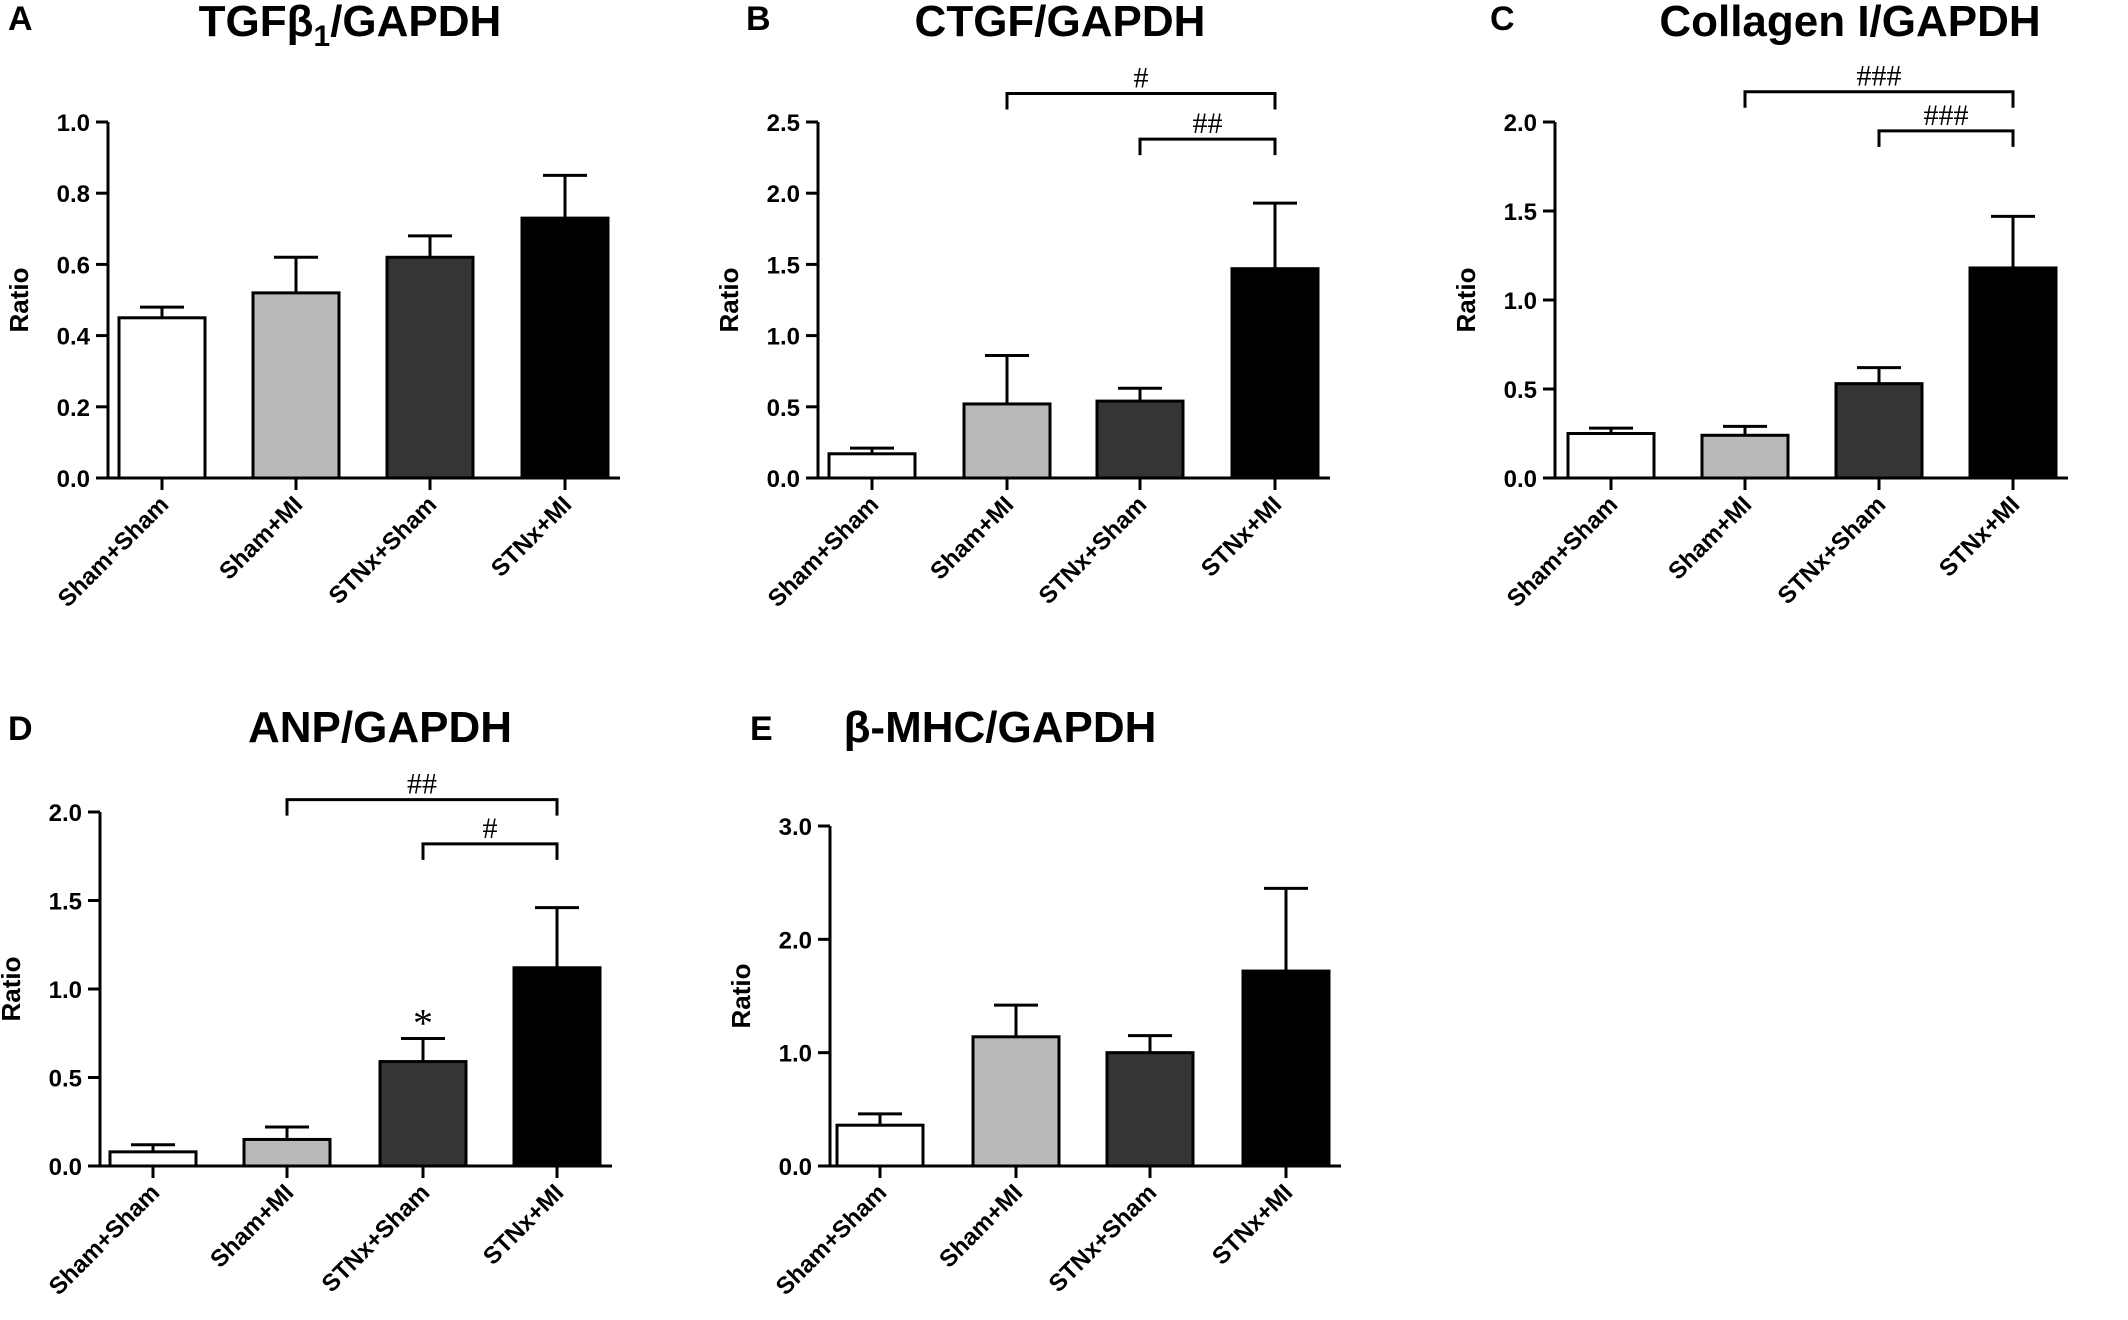  I want to click on asterisk-marker: *, so click(423, 1023).